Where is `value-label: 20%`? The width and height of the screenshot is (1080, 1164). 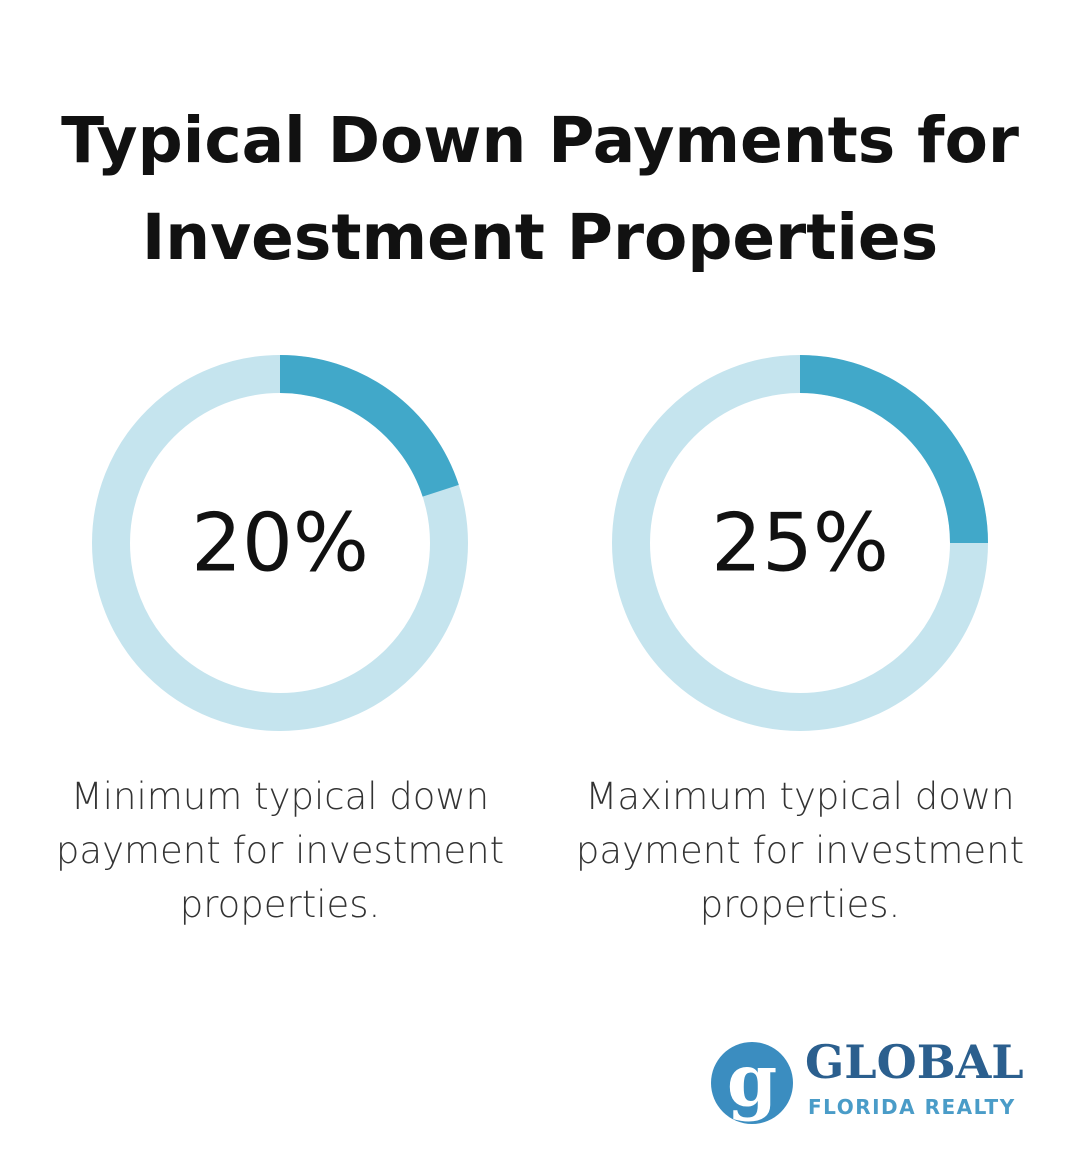
value-label: 20% is located at coordinates (280, 543).